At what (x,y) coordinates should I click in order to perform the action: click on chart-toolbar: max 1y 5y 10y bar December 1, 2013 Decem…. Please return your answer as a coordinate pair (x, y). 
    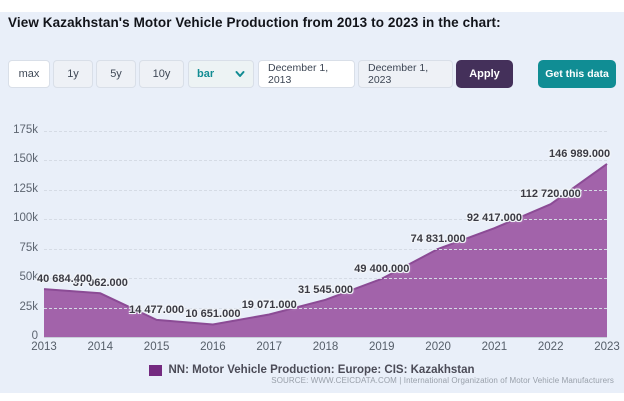
    Looking at the image, I should click on (312, 75).